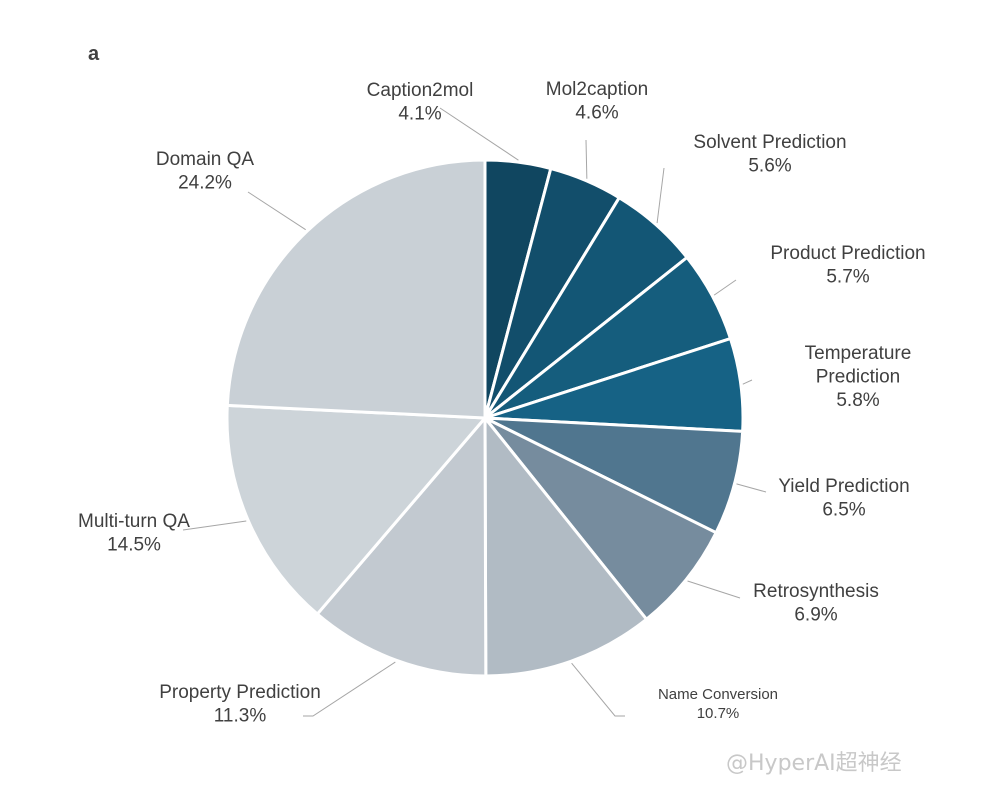 This screenshot has width=990, height=794. What do you see at coordinates (566, 545) in the screenshot?
I see `slice-name-conversion` at bounding box center [566, 545].